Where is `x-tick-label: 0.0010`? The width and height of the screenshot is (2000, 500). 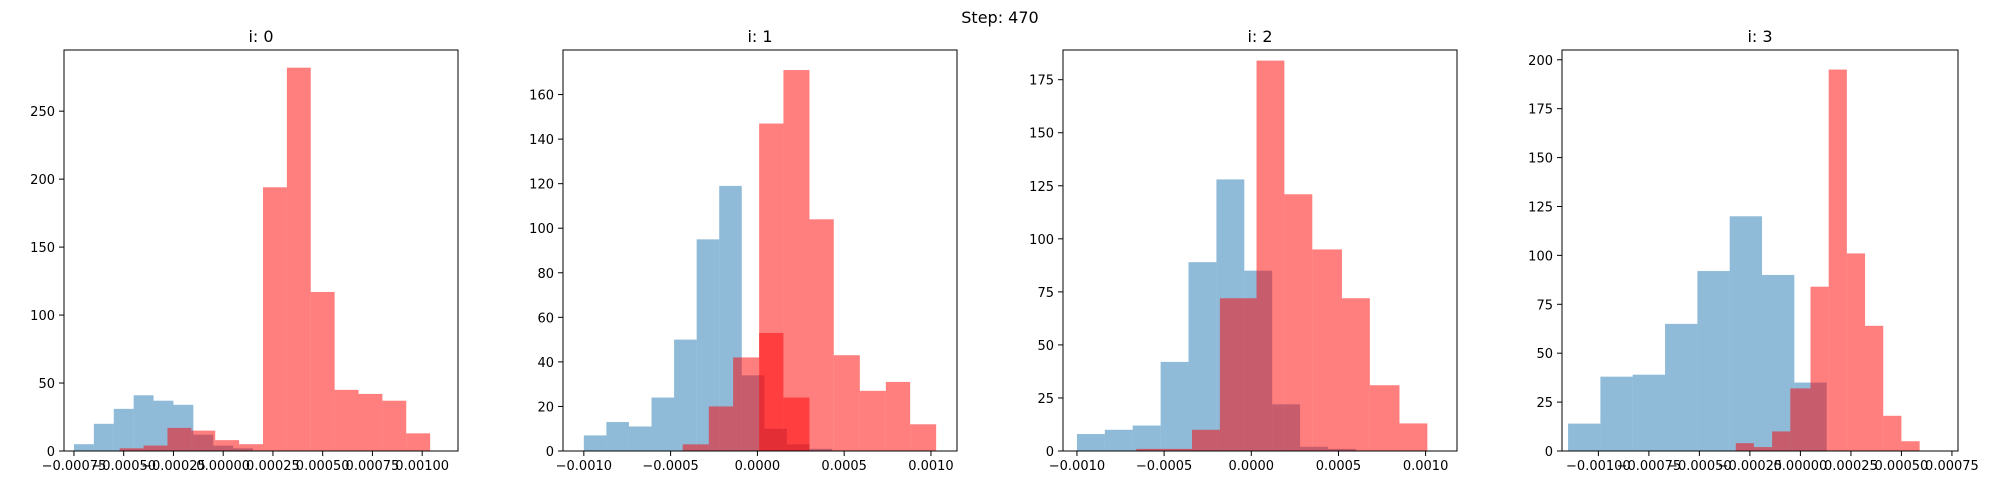
x-tick-label: 0.0010 is located at coordinates (931, 466).